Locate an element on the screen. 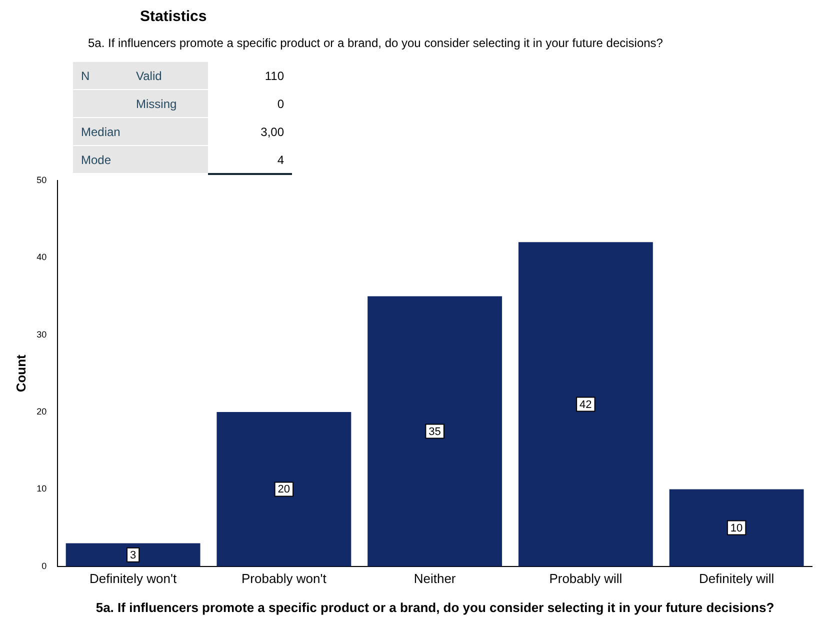 The width and height of the screenshot is (837, 639). x-tick-label: Definitely will is located at coordinates (736, 578).